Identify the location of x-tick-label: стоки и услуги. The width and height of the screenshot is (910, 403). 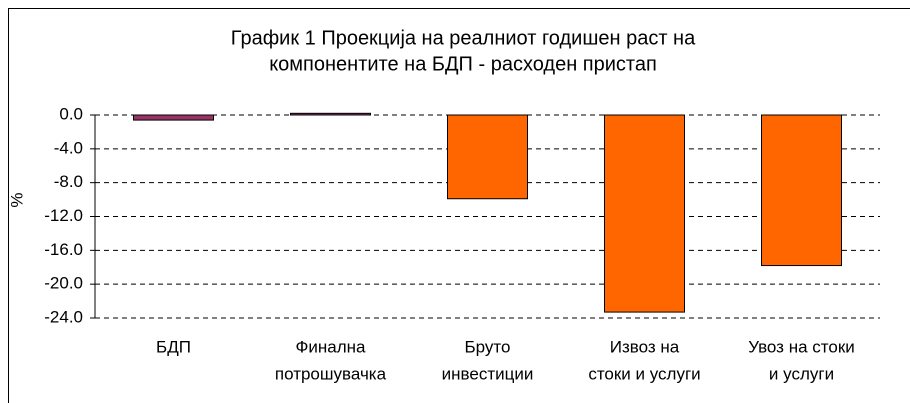
(644, 373).